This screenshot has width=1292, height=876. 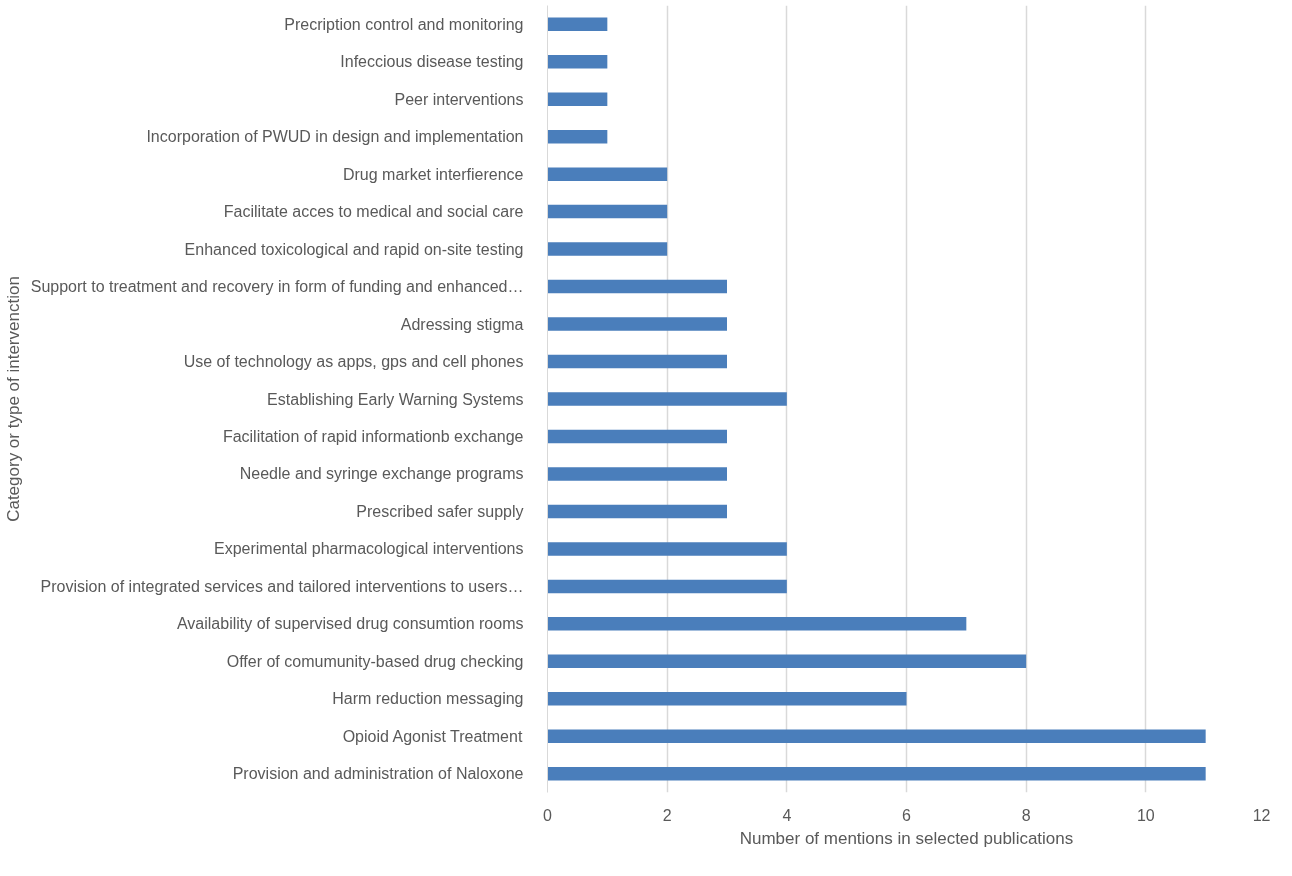 I want to click on x-axis-title: Number of mentions in selected publications, so click(x=906, y=838).